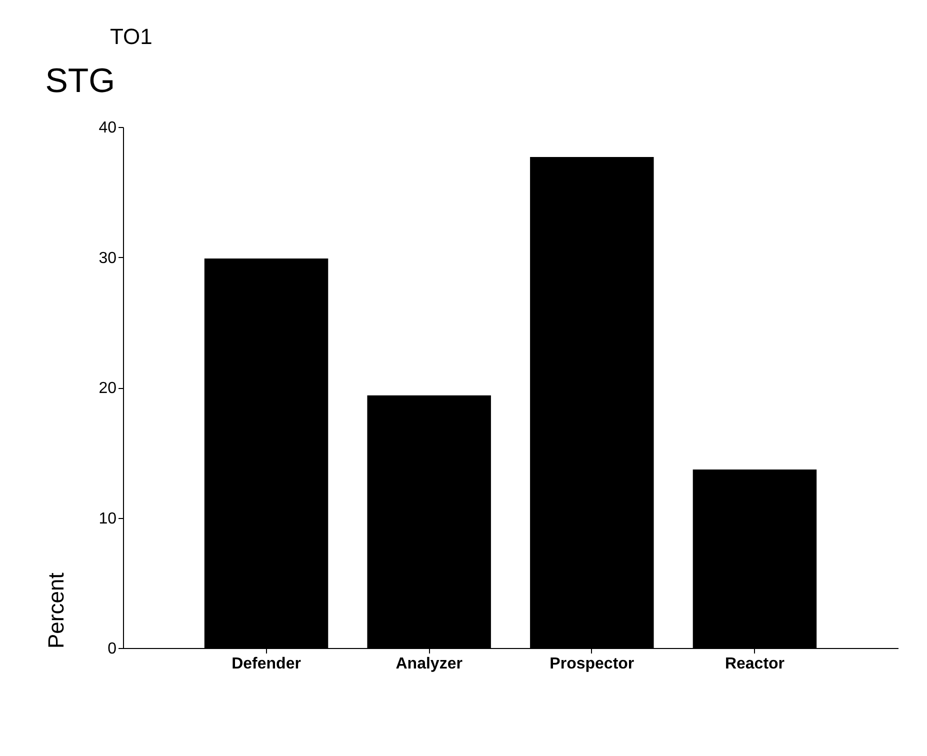 The height and width of the screenshot is (756, 927). What do you see at coordinates (131, 37) in the screenshot?
I see `text: TO1` at bounding box center [131, 37].